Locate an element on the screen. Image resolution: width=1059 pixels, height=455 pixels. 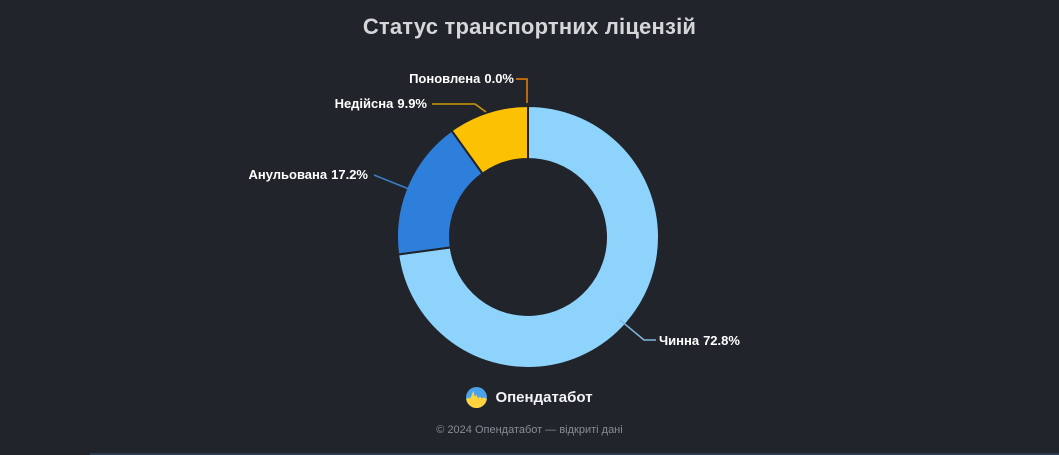
chart-title: Статус транспортних ліцензій is located at coordinates (529, 26).